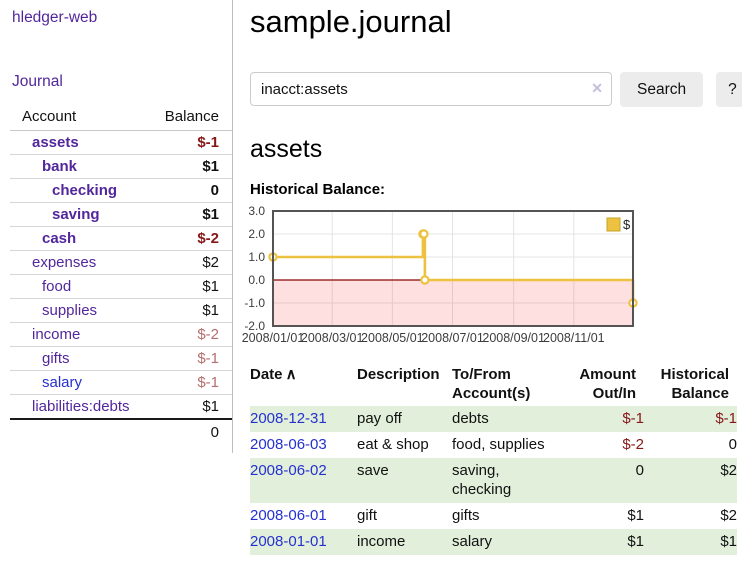 The image size is (742, 582). I want to click on account-cell: bank, so click(77, 166).